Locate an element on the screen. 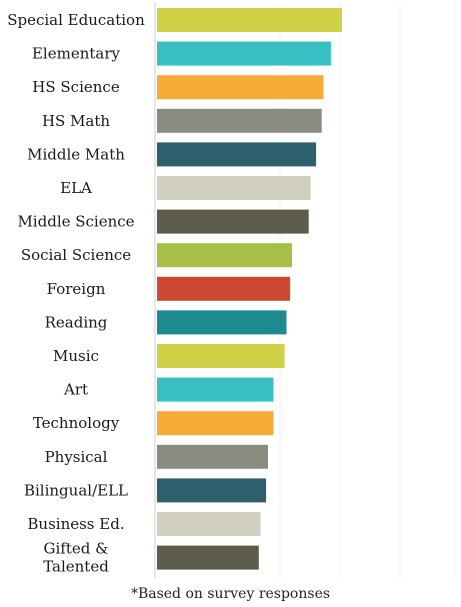 This screenshot has width=461, height=607. category-label: Gifted & is located at coordinates (76, 549).